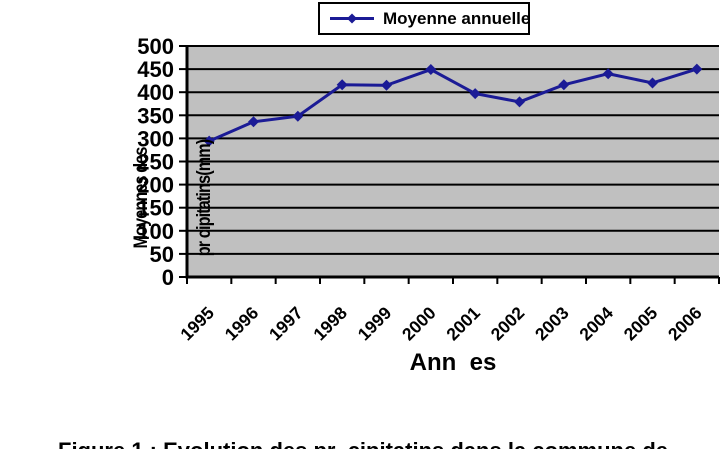 This screenshot has height=449, width=726. What do you see at coordinates (155, 46) in the screenshot?
I see `y-tick-label: 500` at bounding box center [155, 46].